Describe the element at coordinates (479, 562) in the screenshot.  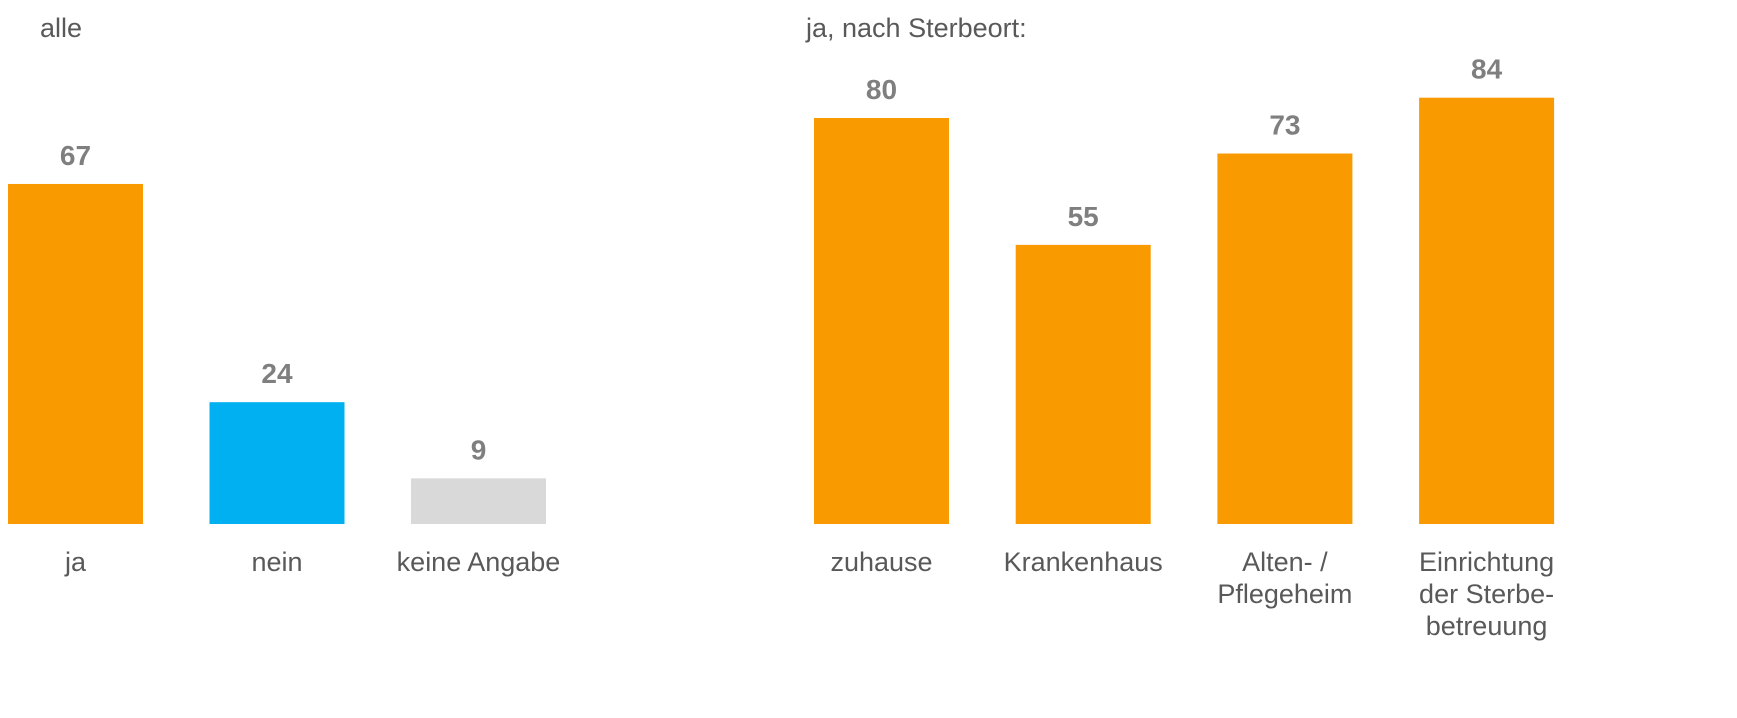
I see `category-label: keine Angabe` at that location.